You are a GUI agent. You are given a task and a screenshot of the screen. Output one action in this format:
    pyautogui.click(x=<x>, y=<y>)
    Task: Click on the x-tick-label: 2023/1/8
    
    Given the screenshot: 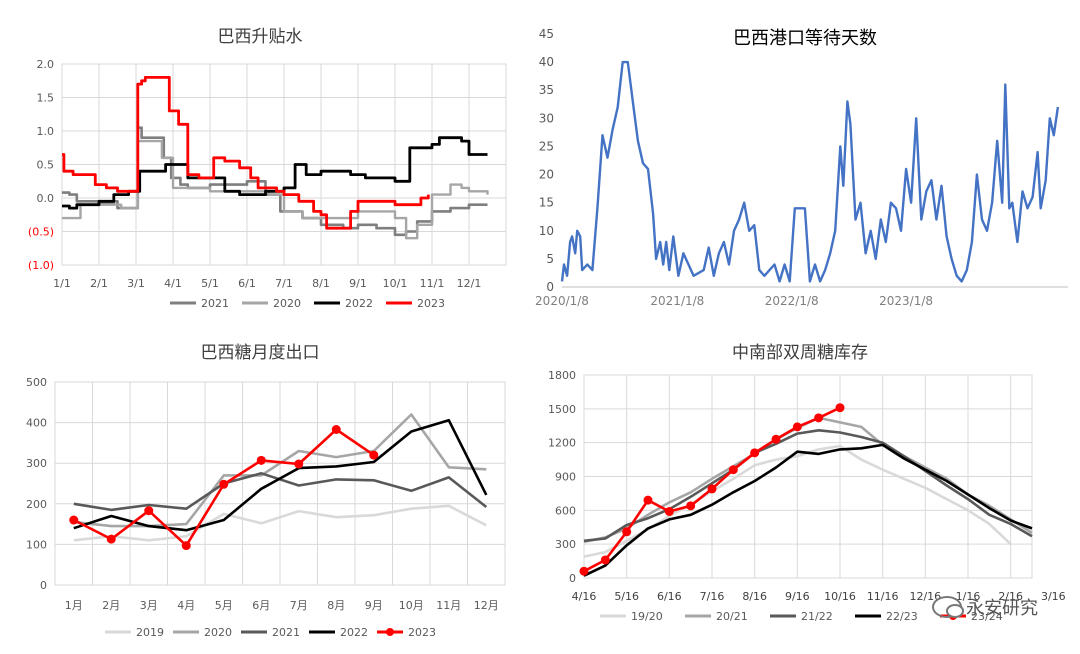 What is the action you would take?
    pyautogui.click(x=906, y=301)
    